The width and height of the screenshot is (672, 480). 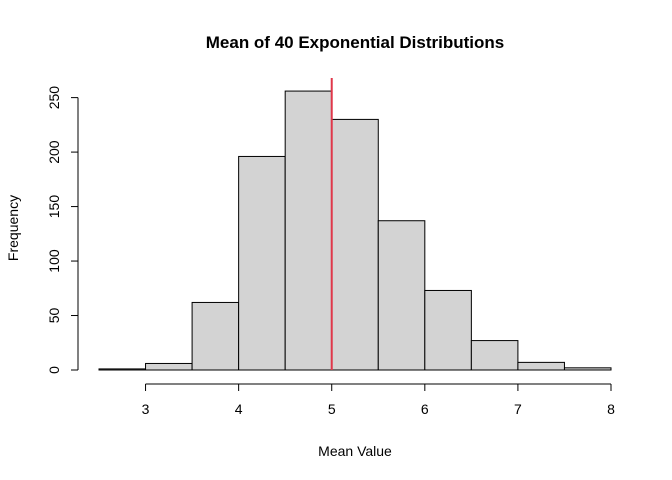 I want to click on x-tick-label-3: 3, so click(x=146, y=409).